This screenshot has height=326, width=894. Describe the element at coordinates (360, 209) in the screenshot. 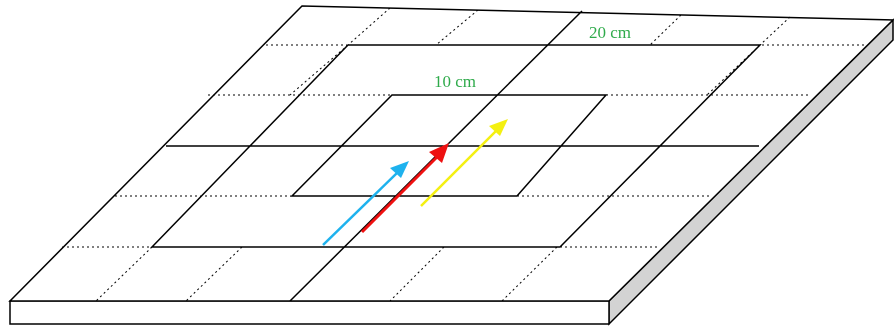

I see `blue-arrow` at that location.